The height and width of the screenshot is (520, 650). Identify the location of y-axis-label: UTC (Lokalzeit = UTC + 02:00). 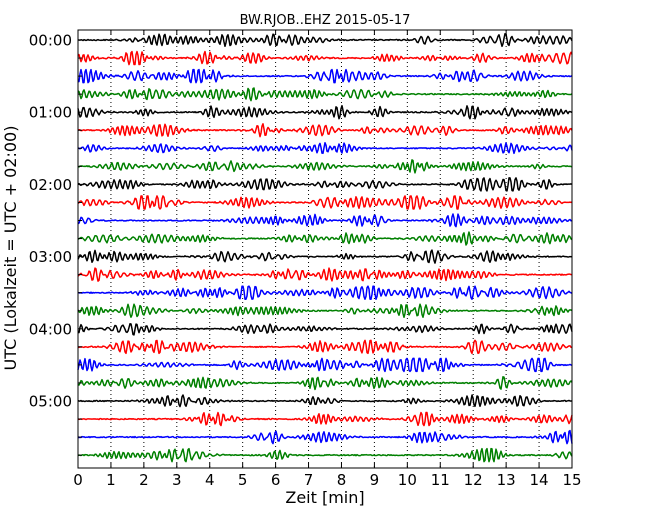
(10, 248).